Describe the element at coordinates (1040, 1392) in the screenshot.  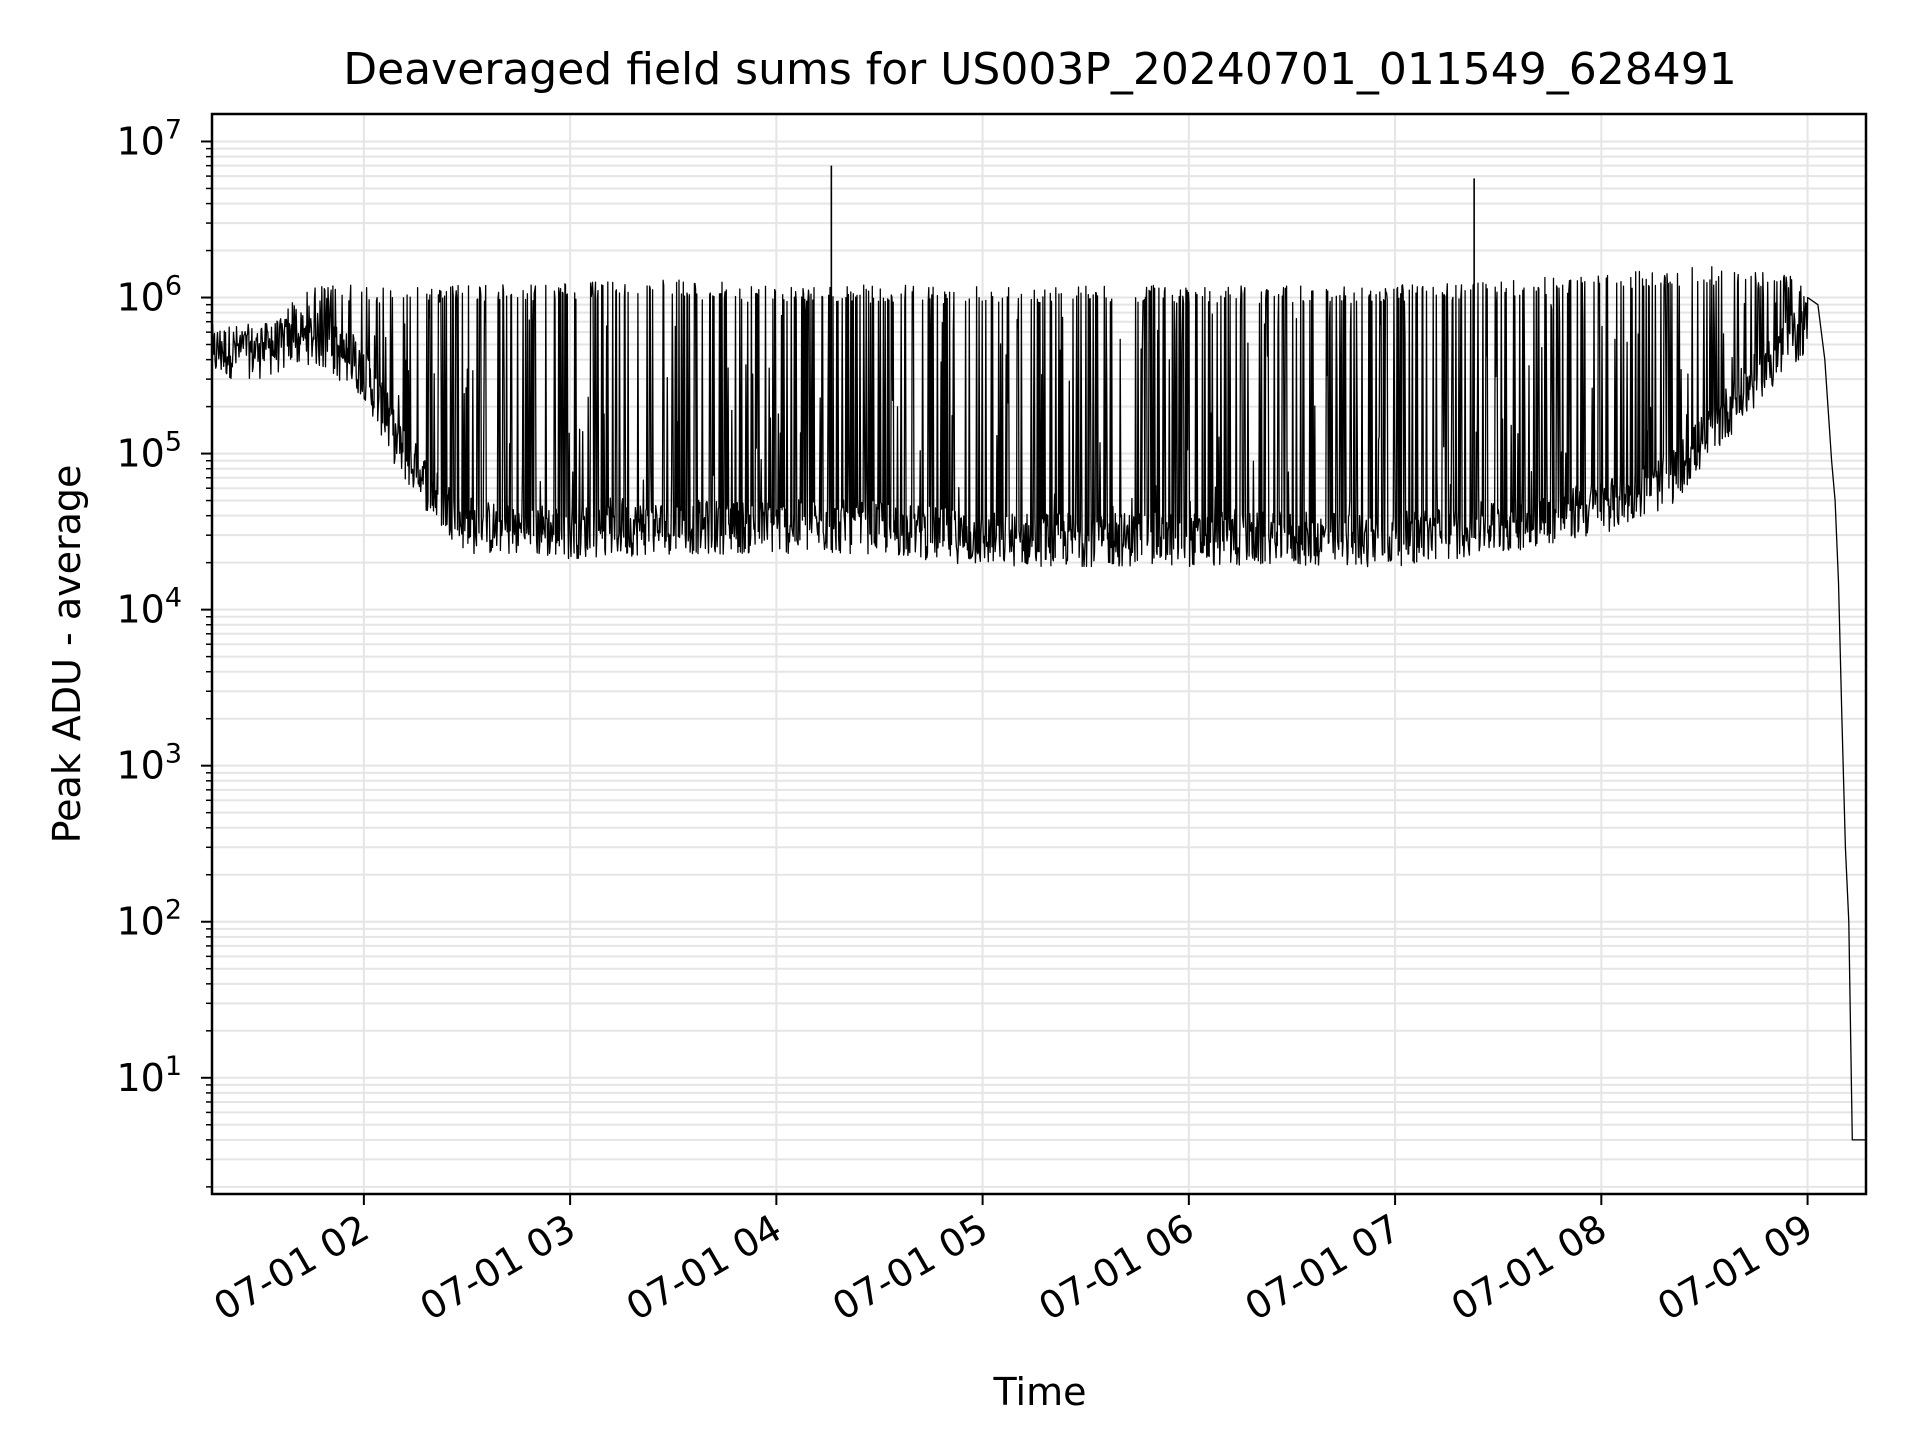
I see `x-axis-label: Time` at that location.